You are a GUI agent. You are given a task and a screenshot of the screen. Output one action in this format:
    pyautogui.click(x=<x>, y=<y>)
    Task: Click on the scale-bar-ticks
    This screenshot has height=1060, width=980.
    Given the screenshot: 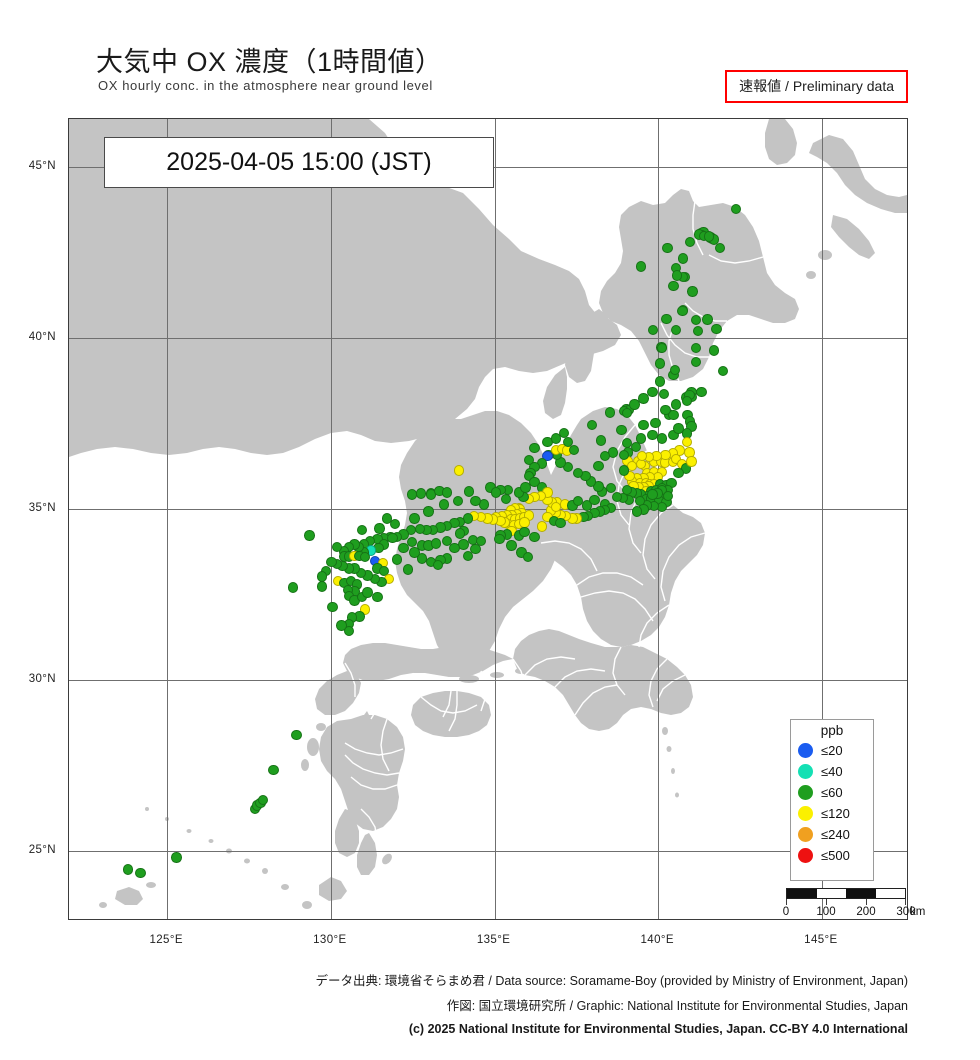 What is the action you would take?
    pyautogui.click(x=846, y=902)
    